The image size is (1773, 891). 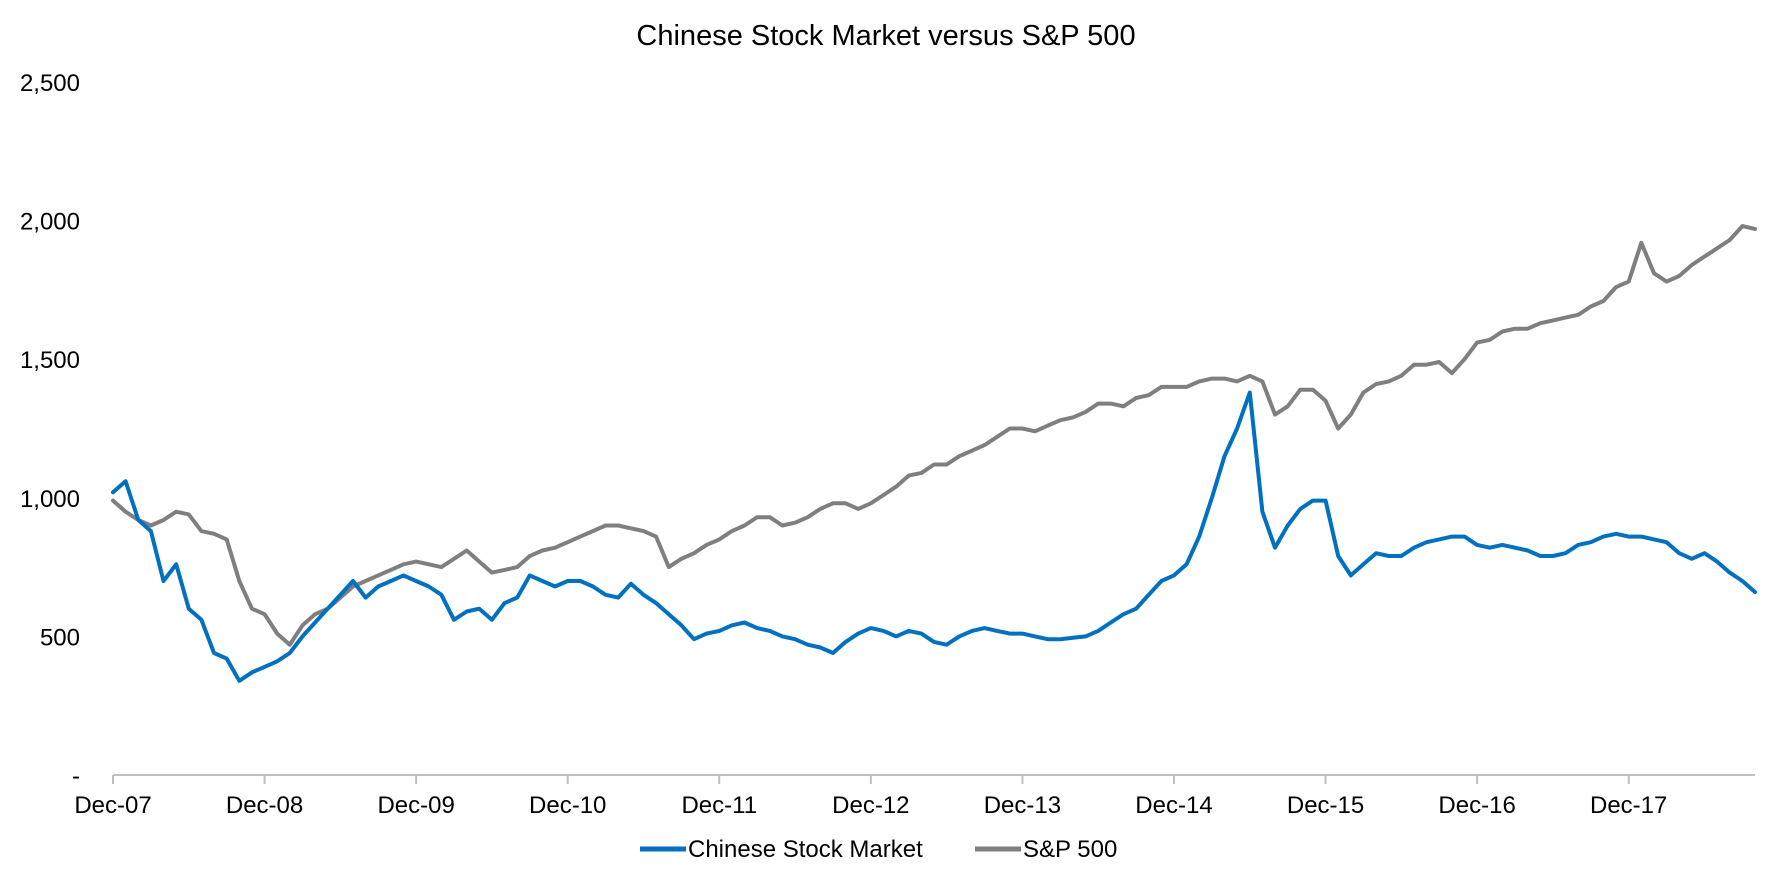 I want to click on x-tick-label: Dec-07, so click(x=112, y=805).